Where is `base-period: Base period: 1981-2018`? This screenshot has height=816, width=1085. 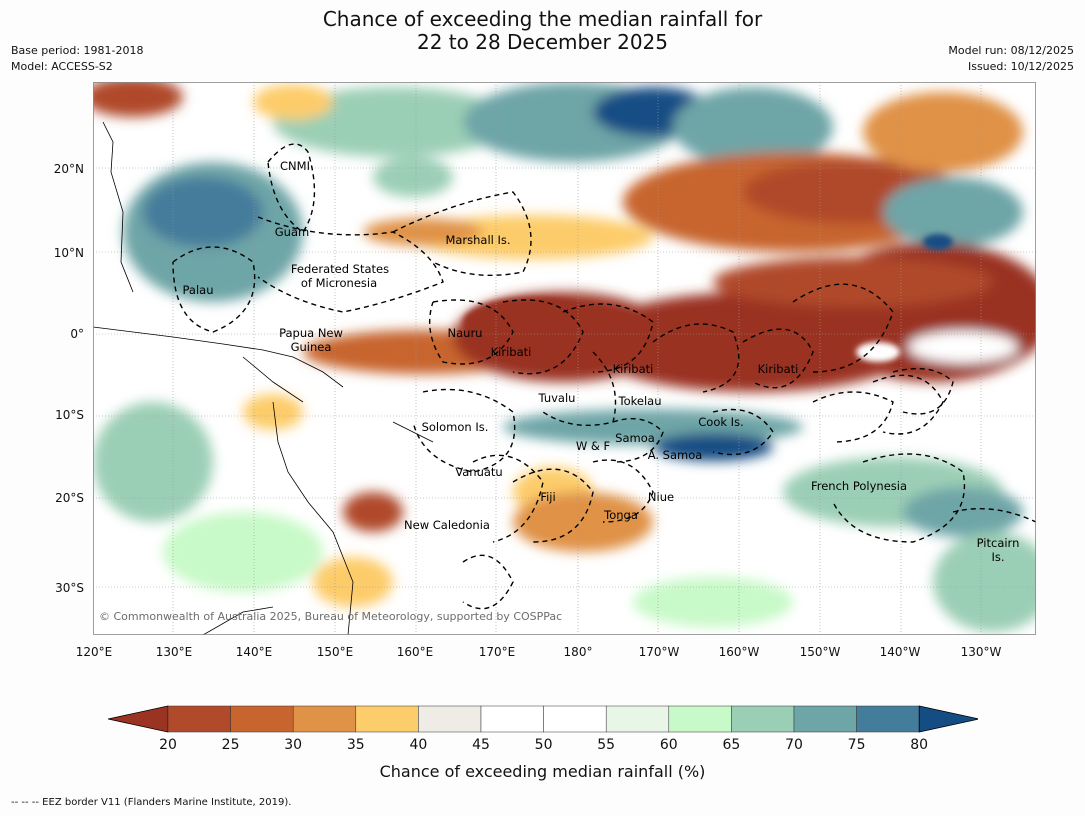
base-period: Base period: 1981-2018 is located at coordinates (77, 50).